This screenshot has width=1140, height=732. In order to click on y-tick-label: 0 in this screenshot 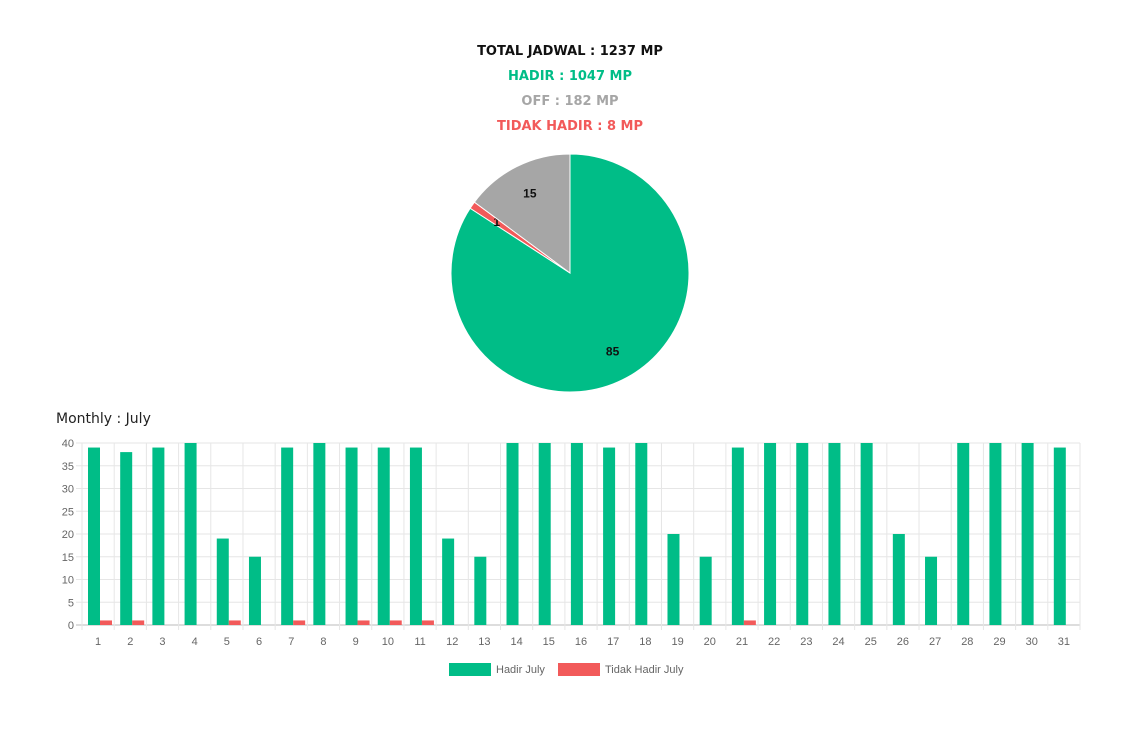, I will do `click(71, 626)`.